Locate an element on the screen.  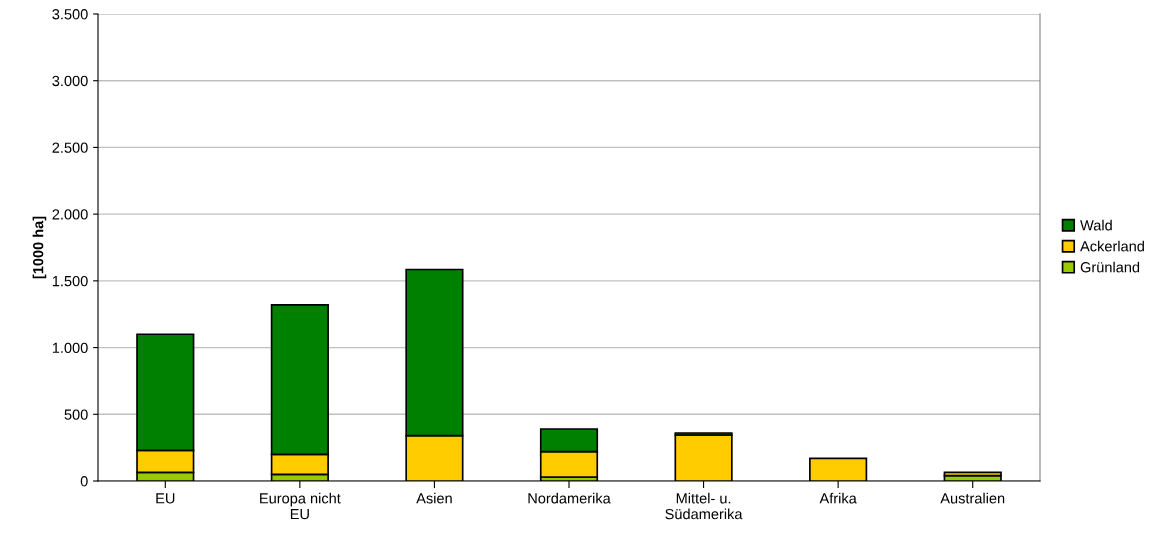
y-tick-label: 1.000 is located at coordinates (70, 347).